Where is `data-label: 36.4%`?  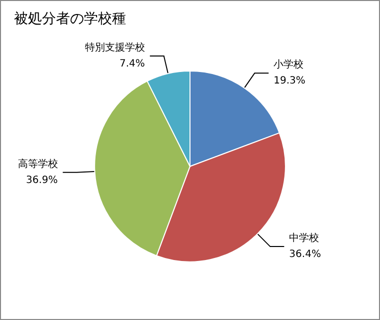 data-label: 36.4% is located at coordinates (305, 254).